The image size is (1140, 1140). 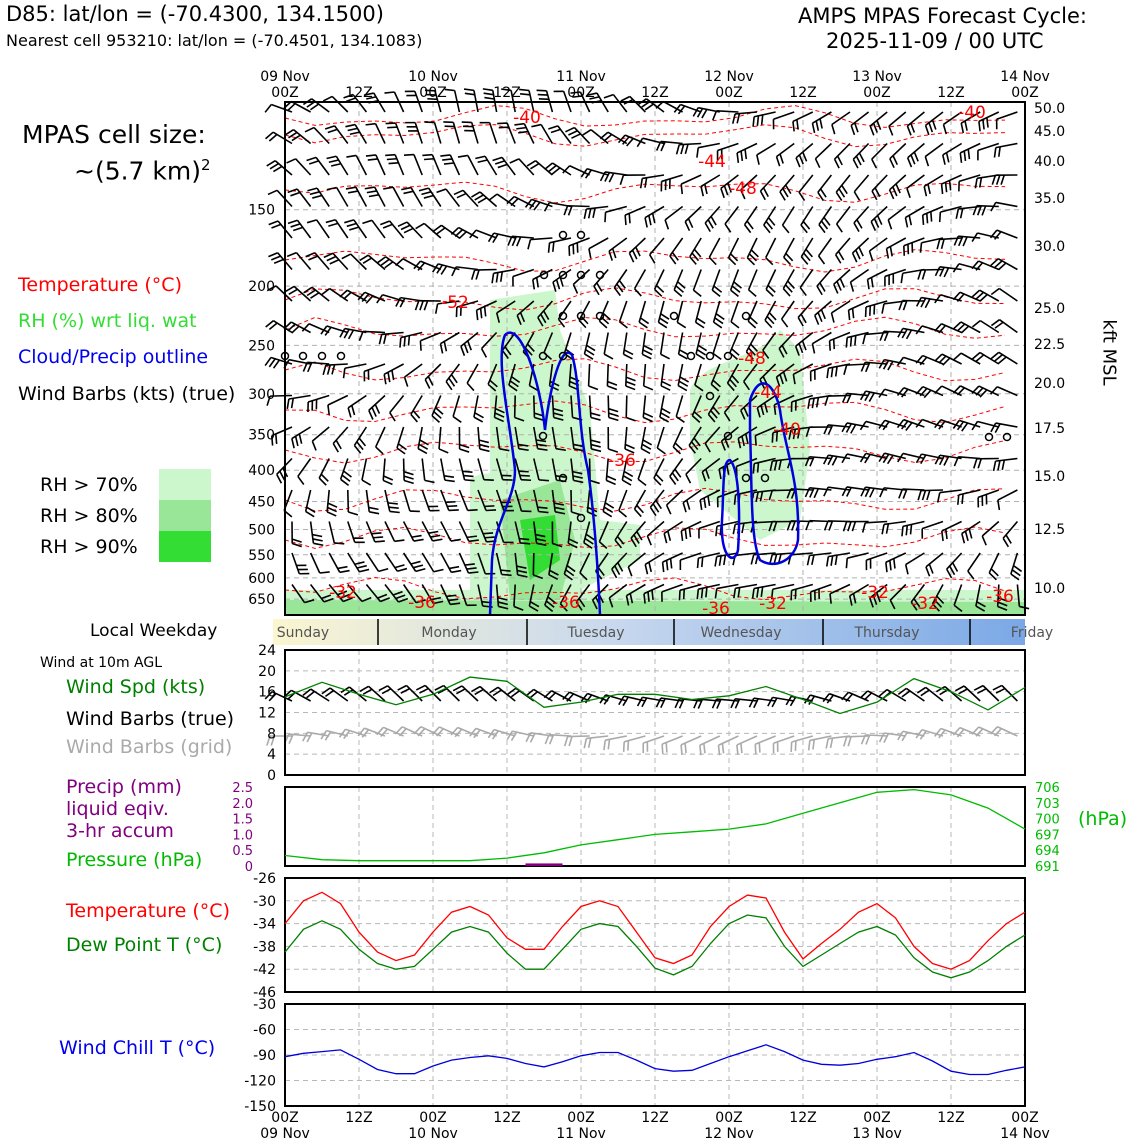 I want to click on hpa-tick: 300, so click(x=261, y=395).